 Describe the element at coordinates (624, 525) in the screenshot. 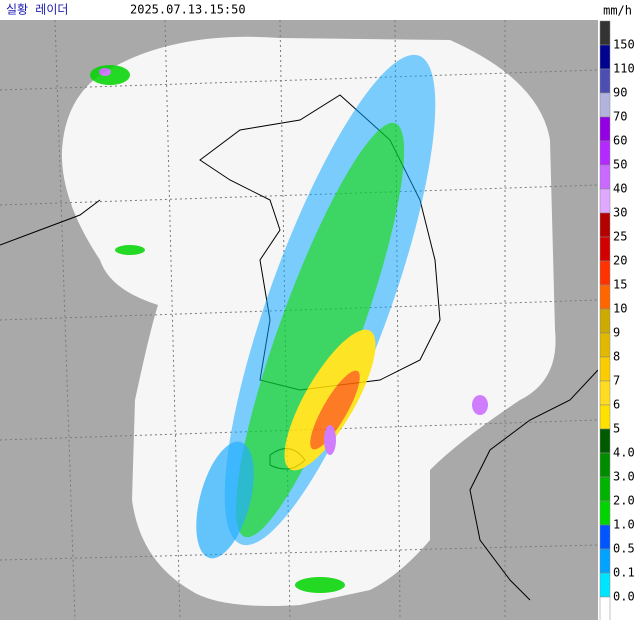

I see `legend-label: 1.0` at that location.